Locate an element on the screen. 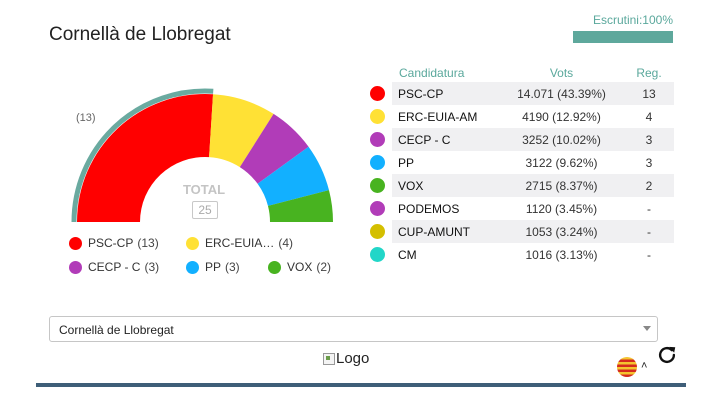 The image size is (716, 417). party-name: VOX is located at coordinates (411, 186).